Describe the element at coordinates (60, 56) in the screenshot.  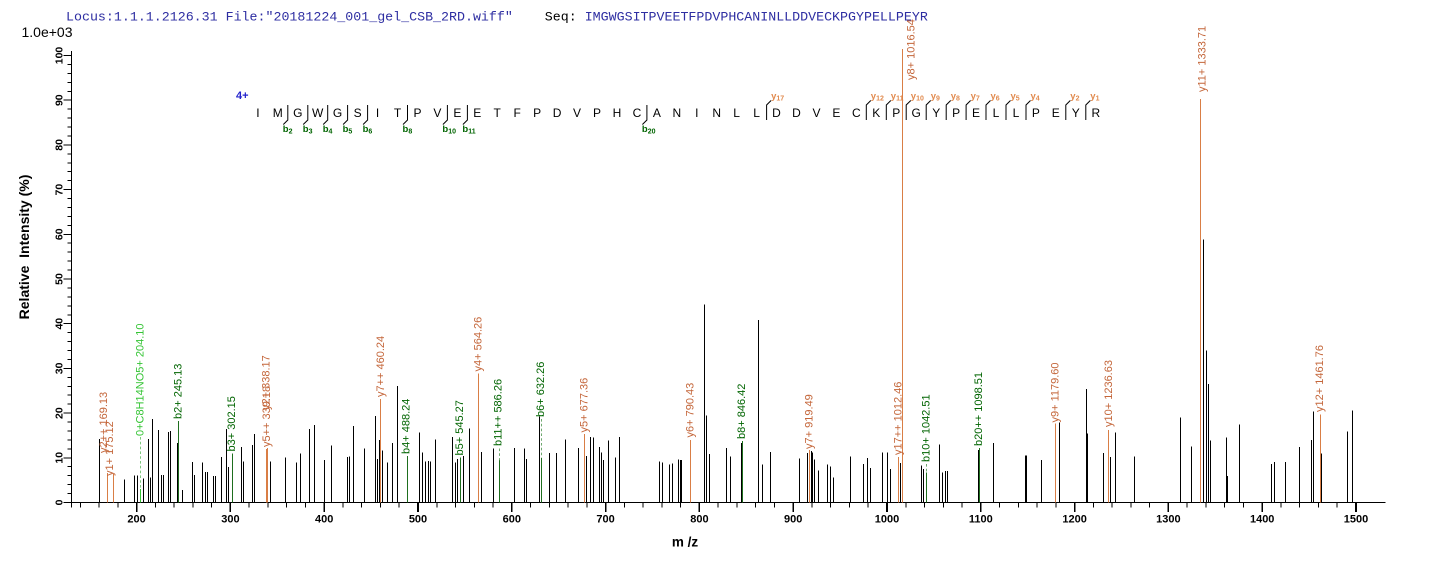
I see `svg-text: 100` at that location.